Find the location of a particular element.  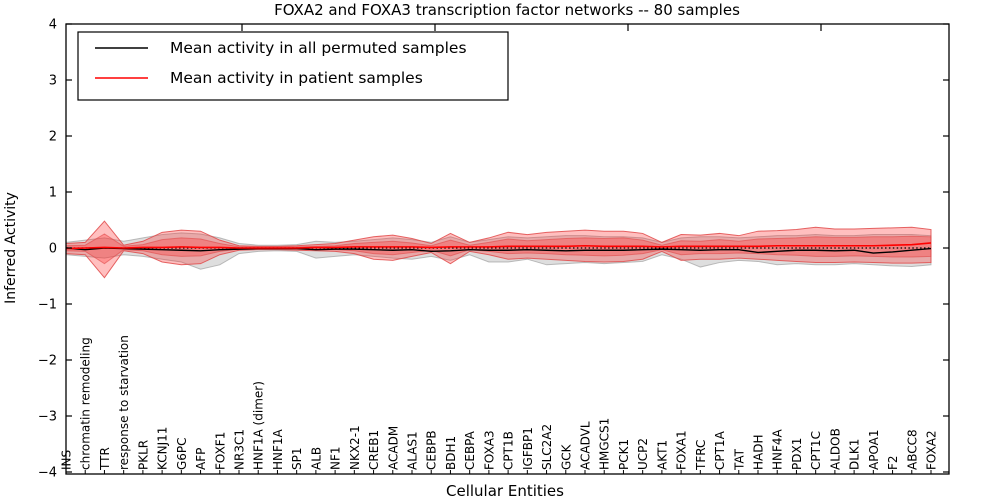

x-tick-label: ACADVL is located at coordinates (586, 445).